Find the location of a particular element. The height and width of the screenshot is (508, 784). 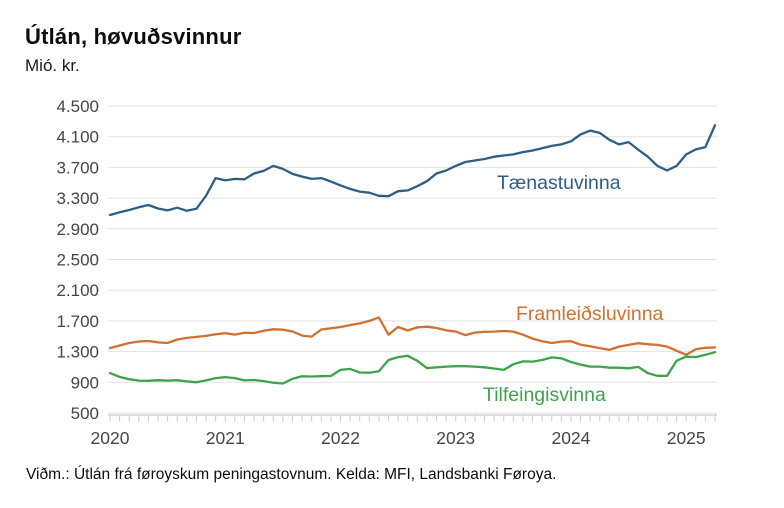

svg-text: 2022 is located at coordinates (340, 438).